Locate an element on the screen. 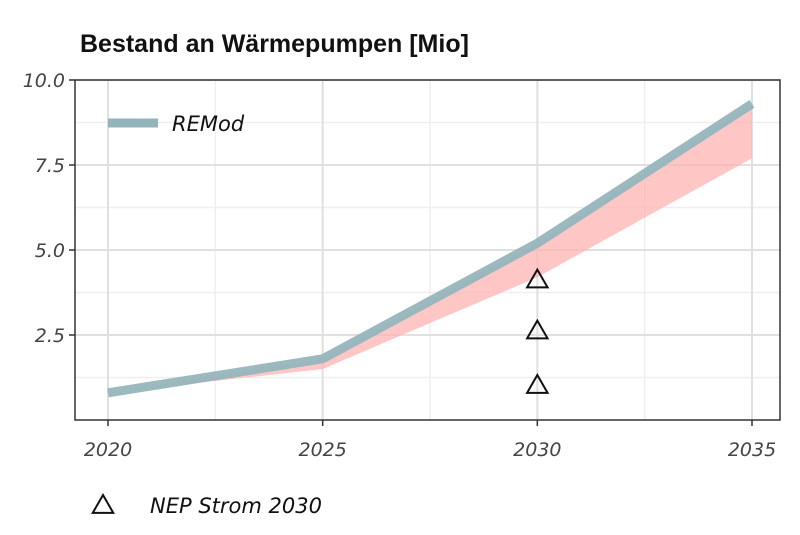 The image size is (800, 535). nep-markers is located at coordinates (537, 330).